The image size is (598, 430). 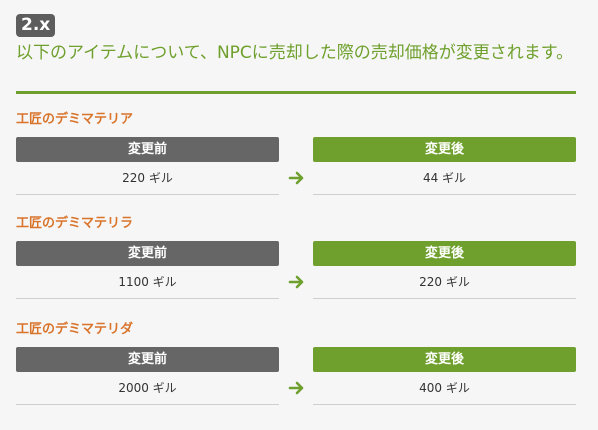 I want to click on before-price: 1100 ギル, so click(x=147, y=283).